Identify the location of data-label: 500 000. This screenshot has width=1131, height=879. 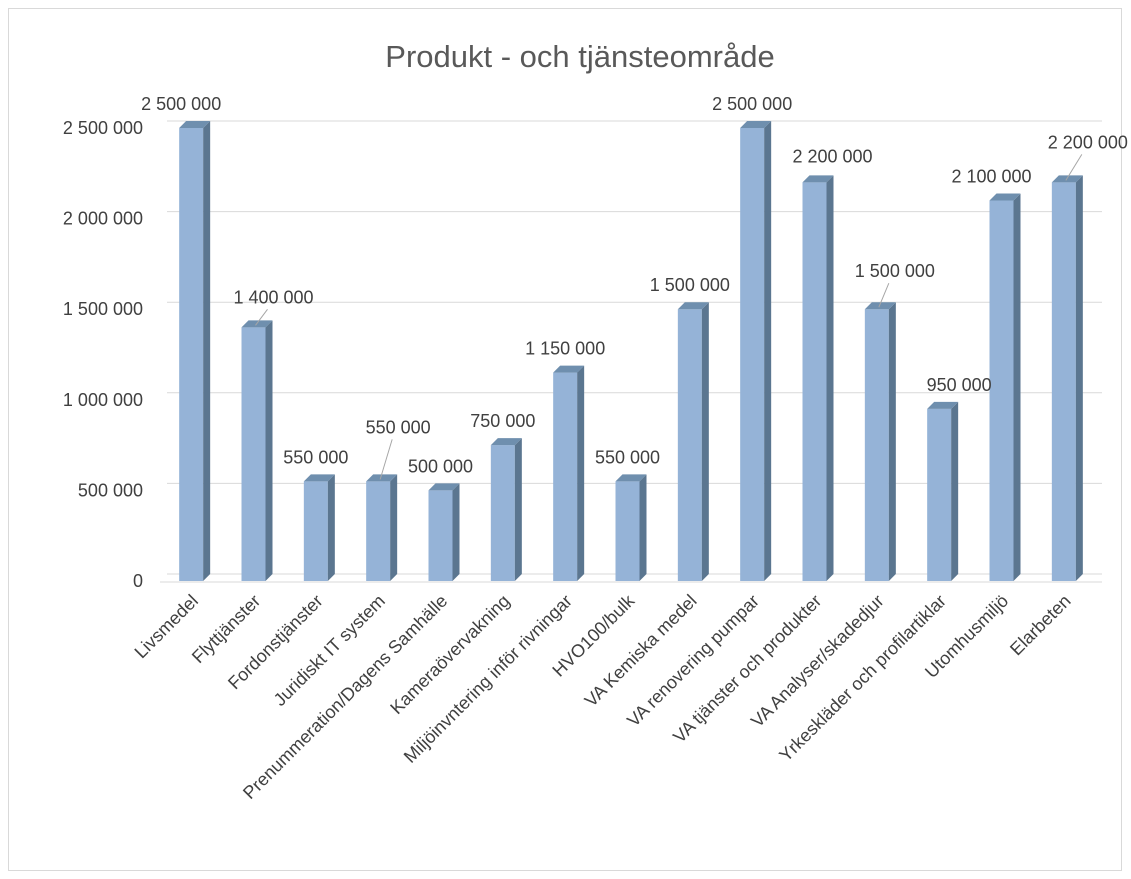
(440, 466).